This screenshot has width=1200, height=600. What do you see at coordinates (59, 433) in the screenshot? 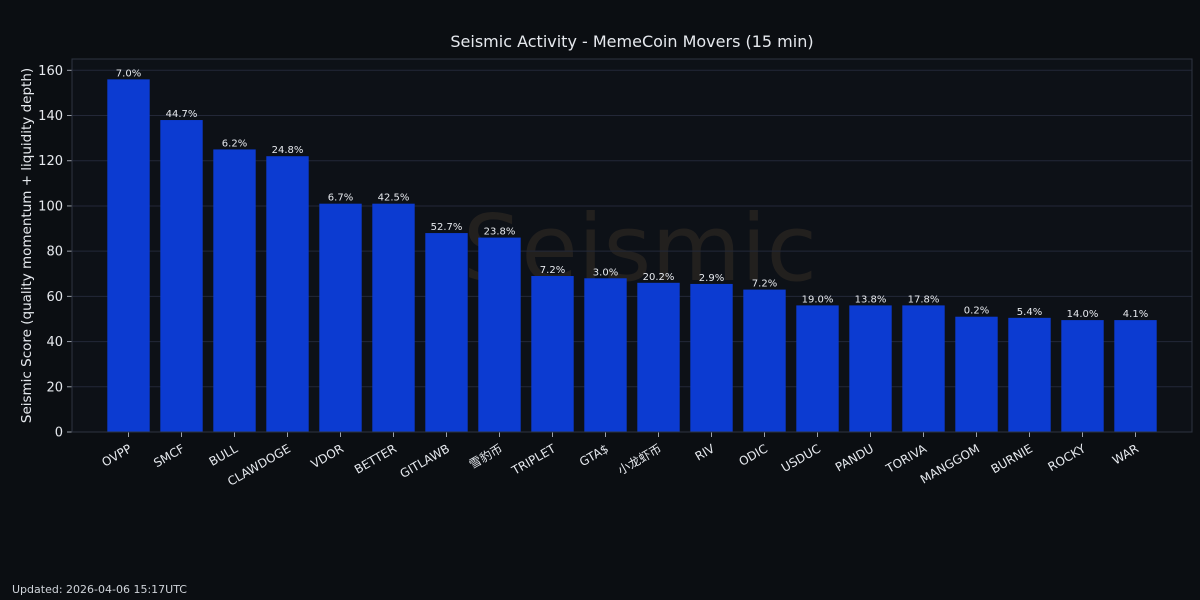
I see `y-tick-label: 0` at bounding box center [59, 433].